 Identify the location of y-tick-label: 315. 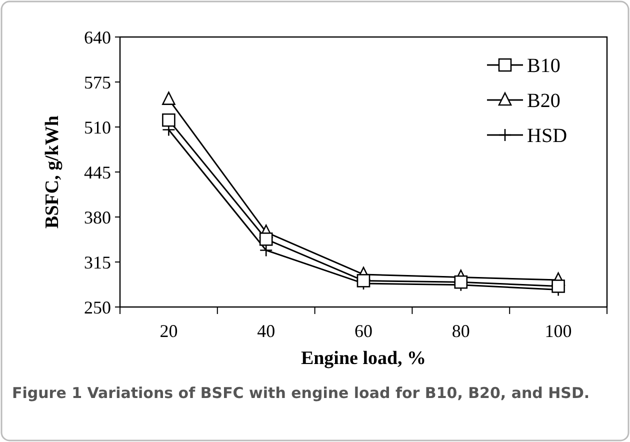
(97, 262).